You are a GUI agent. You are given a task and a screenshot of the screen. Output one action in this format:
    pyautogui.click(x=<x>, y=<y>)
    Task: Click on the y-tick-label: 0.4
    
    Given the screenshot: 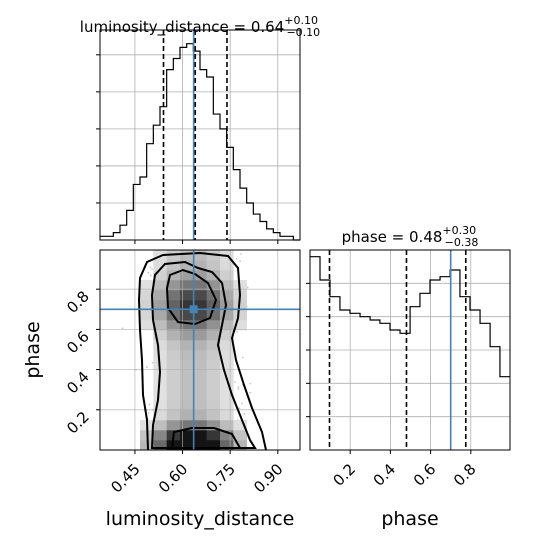 What is the action you would take?
    pyautogui.click(x=78, y=383)
    